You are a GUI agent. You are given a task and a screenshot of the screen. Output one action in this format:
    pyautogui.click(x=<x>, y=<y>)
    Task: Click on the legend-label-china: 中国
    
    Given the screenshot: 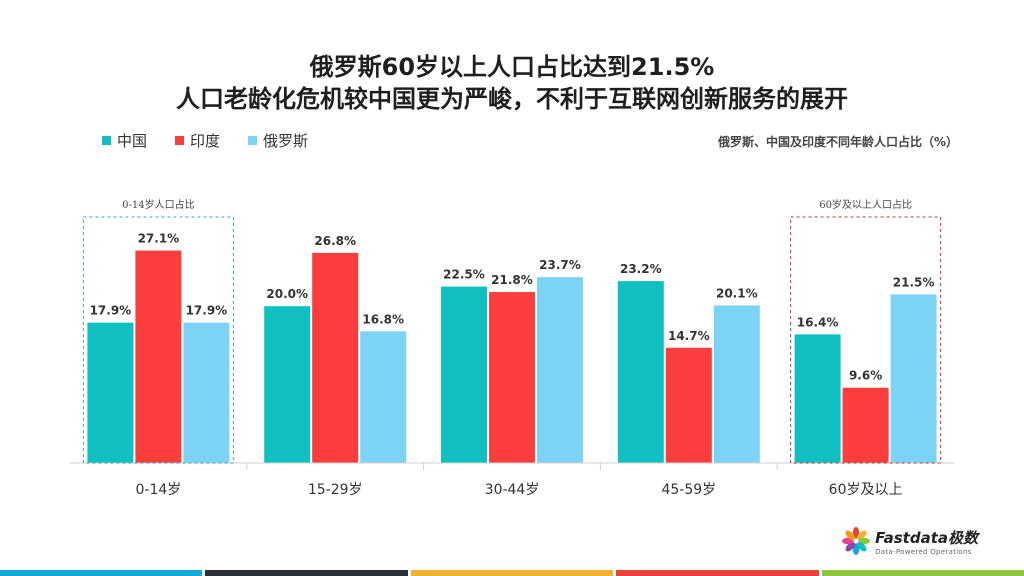 What is the action you would take?
    pyautogui.click(x=132, y=141)
    